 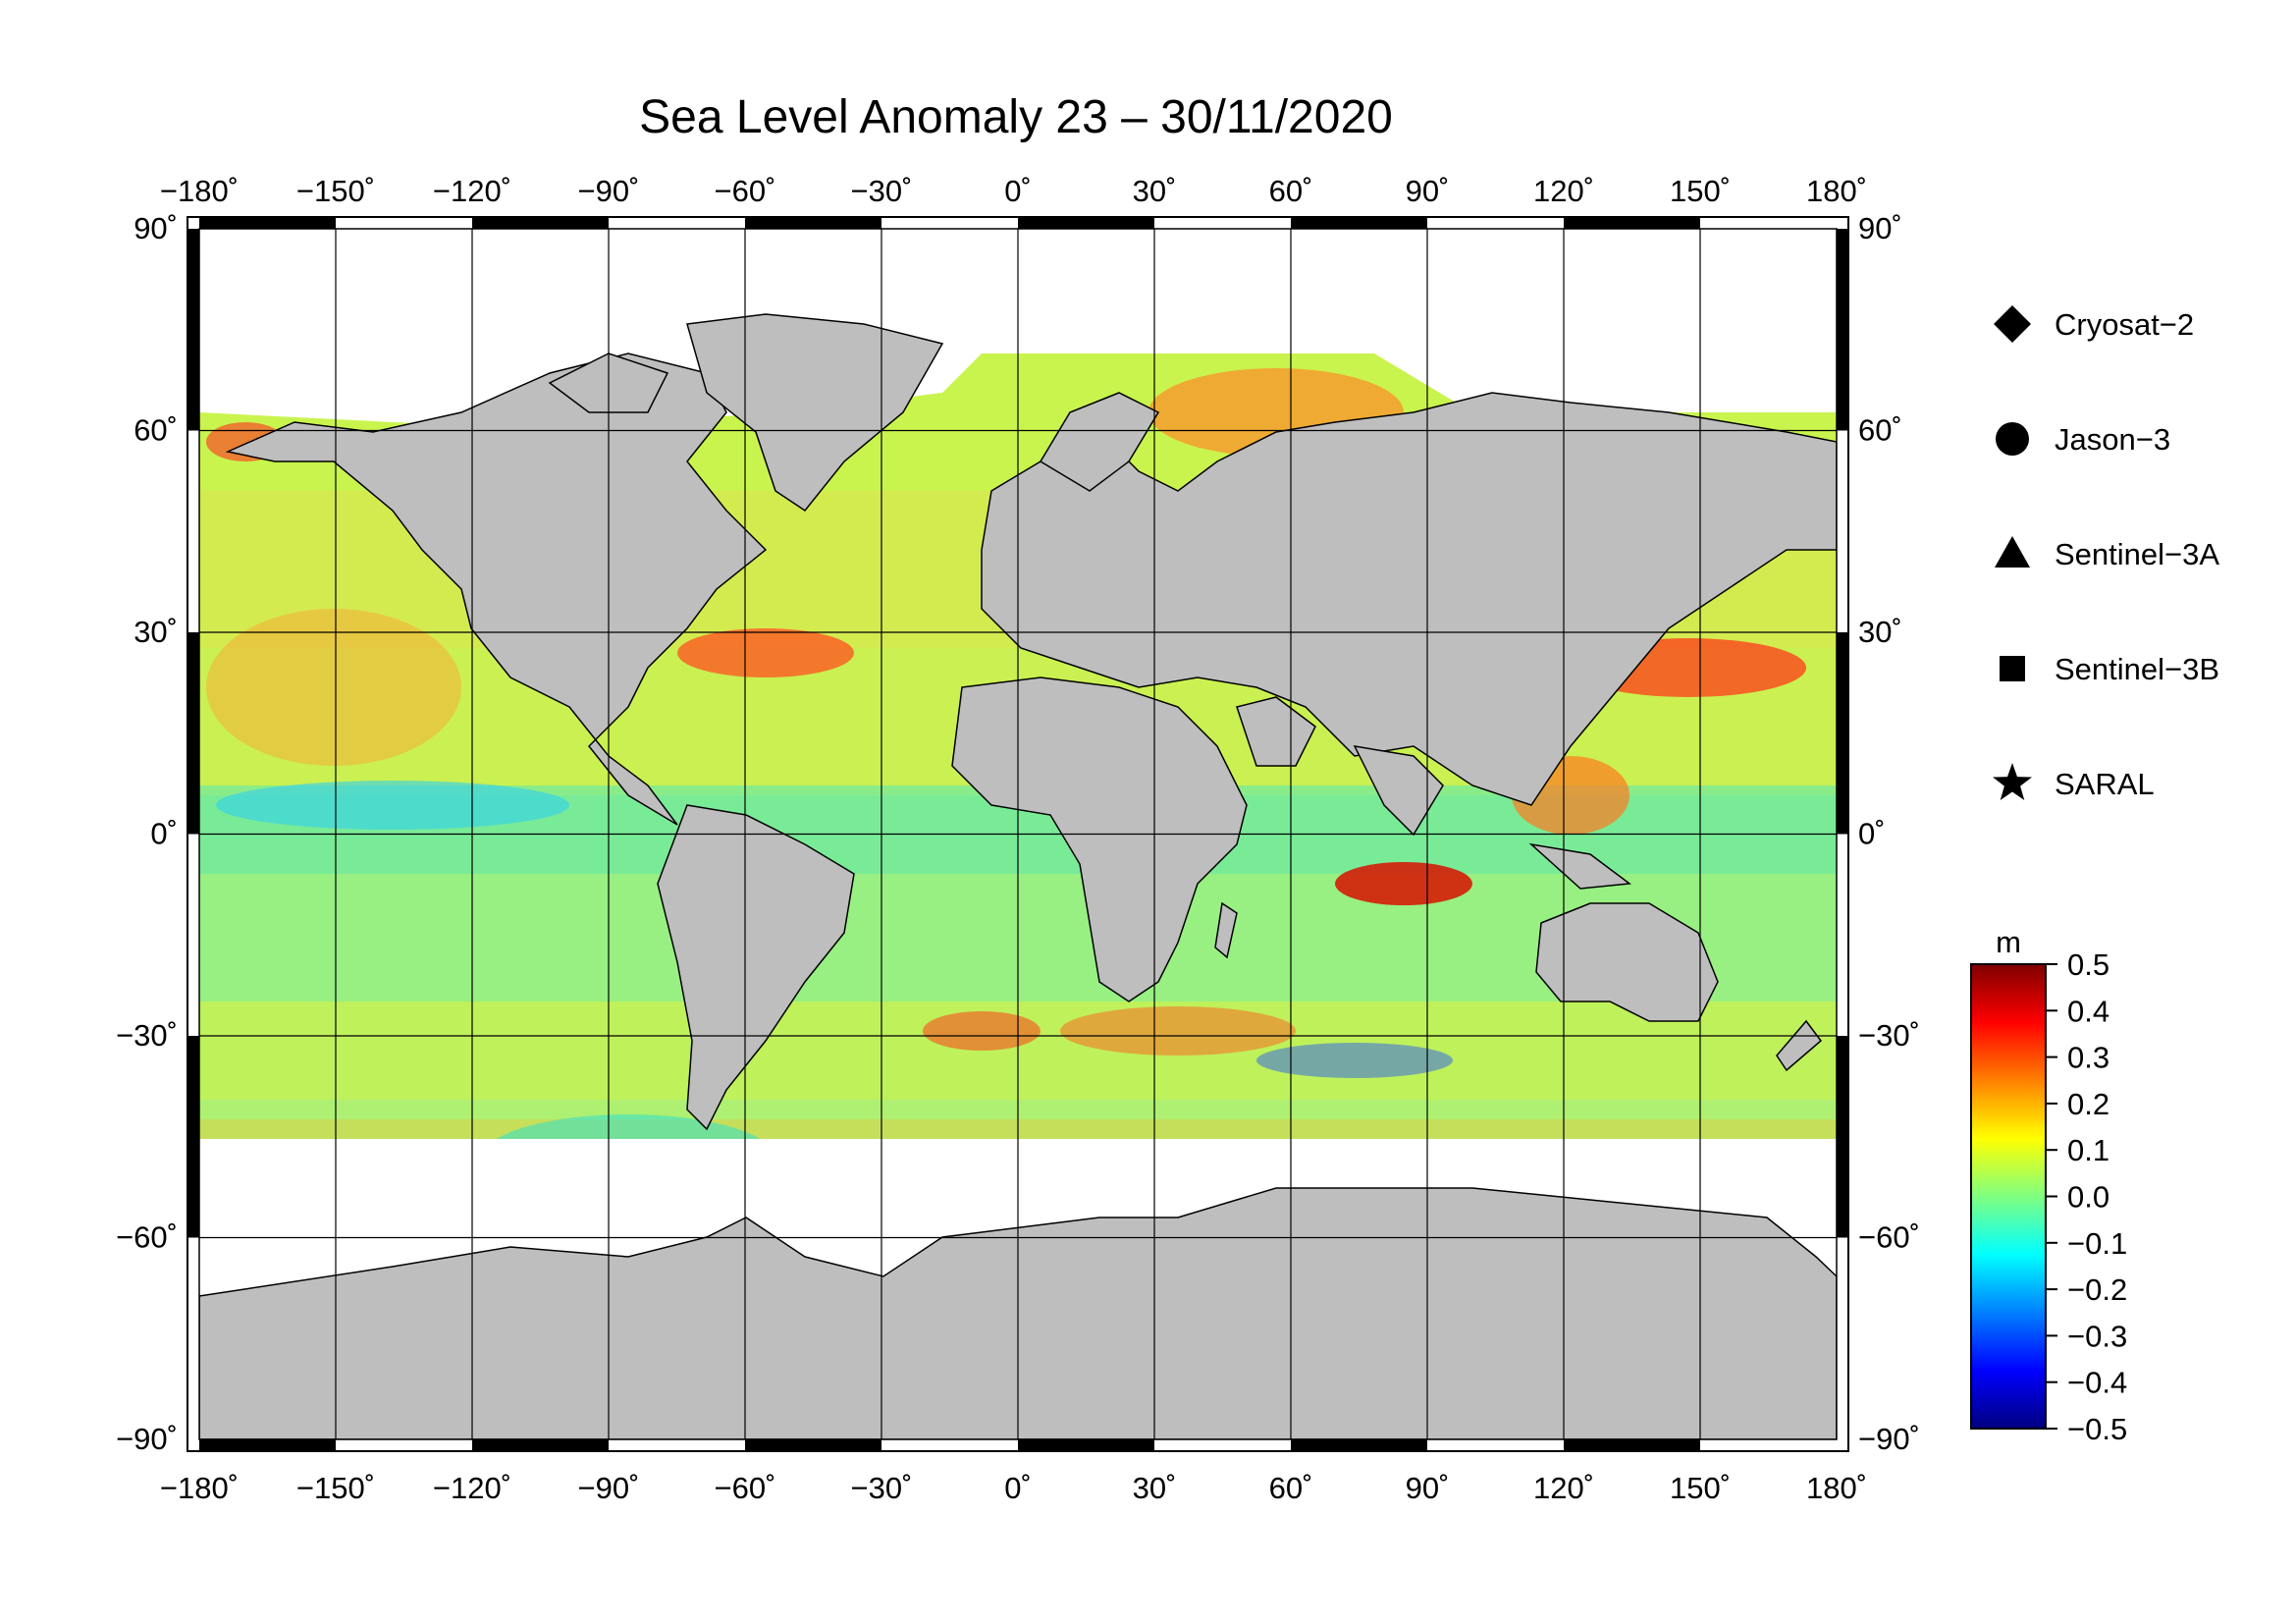 I want to click on satellite-legend-label: Jason−3, so click(x=2112, y=439).